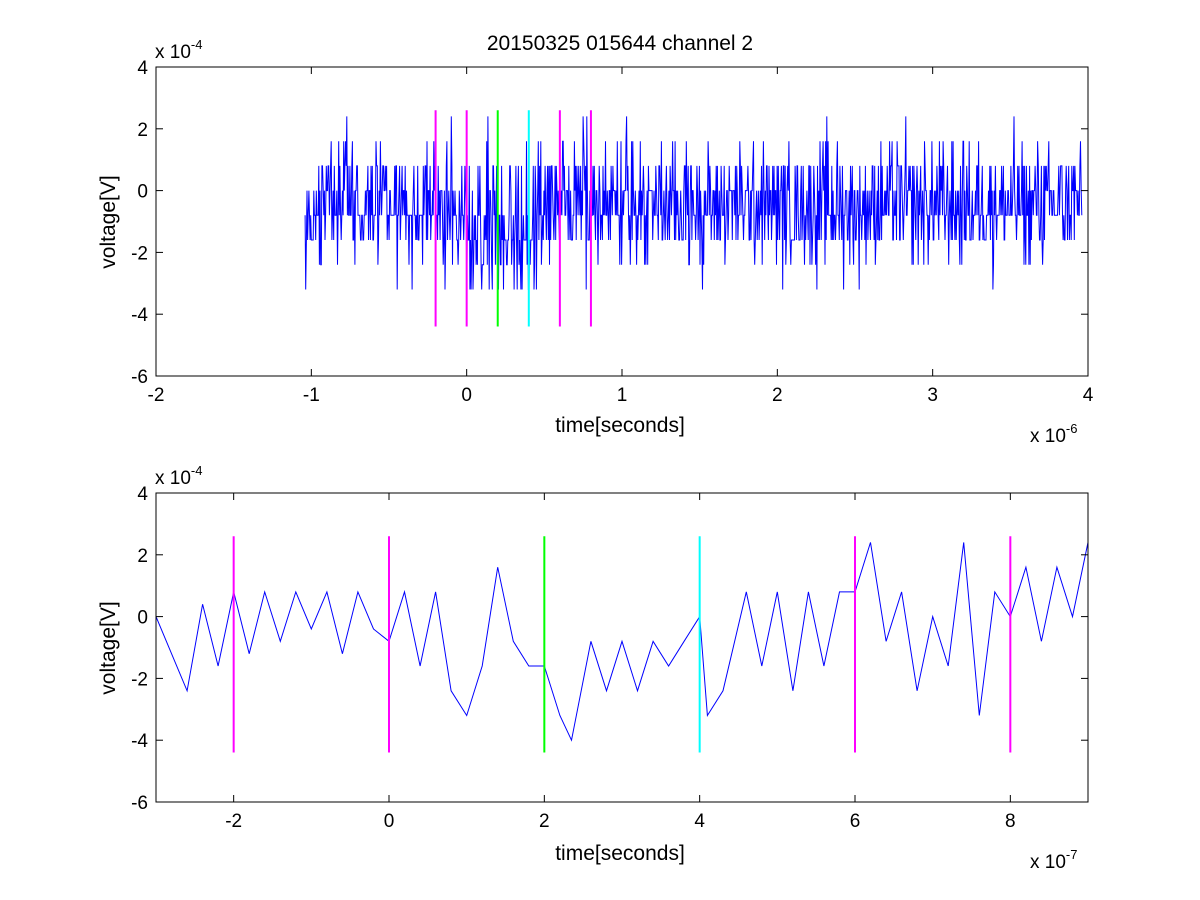  What do you see at coordinates (142, 556) in the screenshot?
I see `bottom-y-tick-label: 2` at bounding box center [142, 556].